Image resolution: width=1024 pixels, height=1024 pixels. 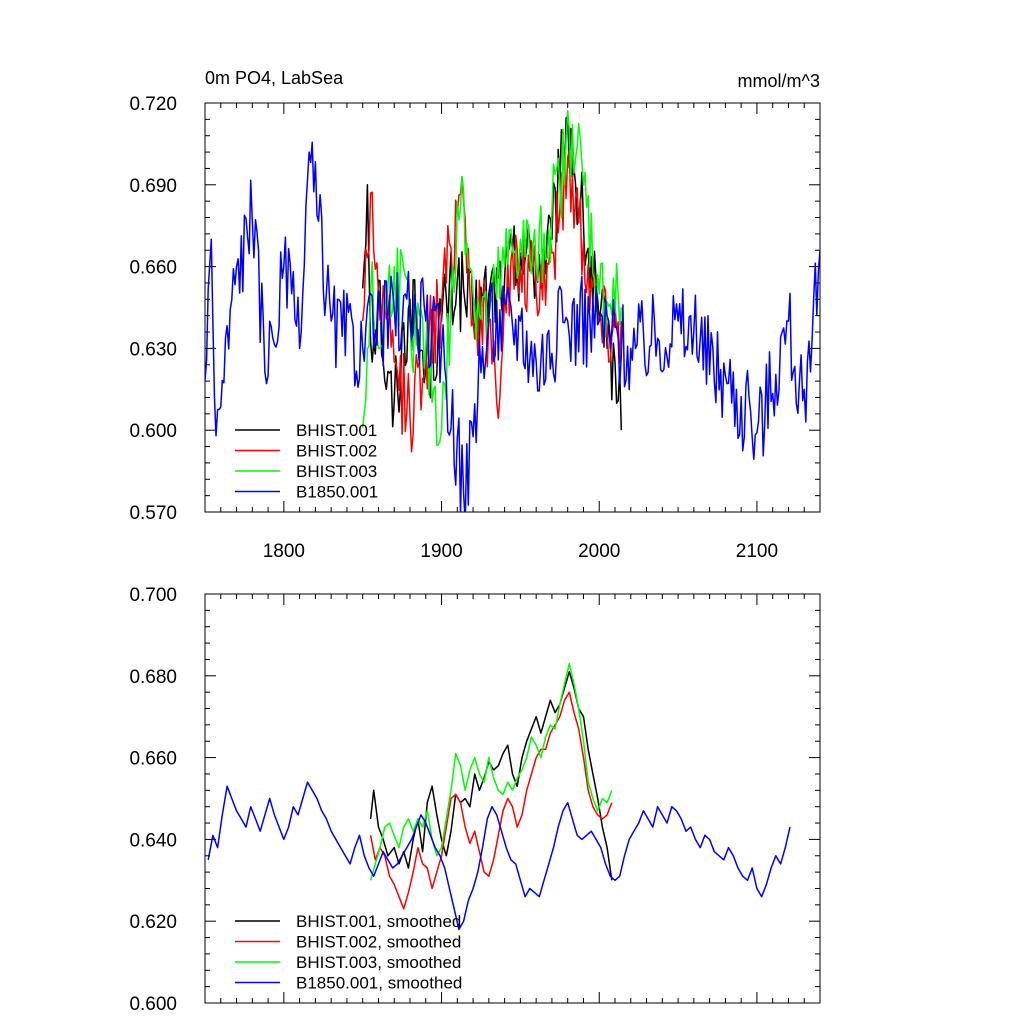 What do you see at coordinates (153, 349) in the screenshot?
I see `y-tick-label: 0.630` at bounding box center [153, 349].